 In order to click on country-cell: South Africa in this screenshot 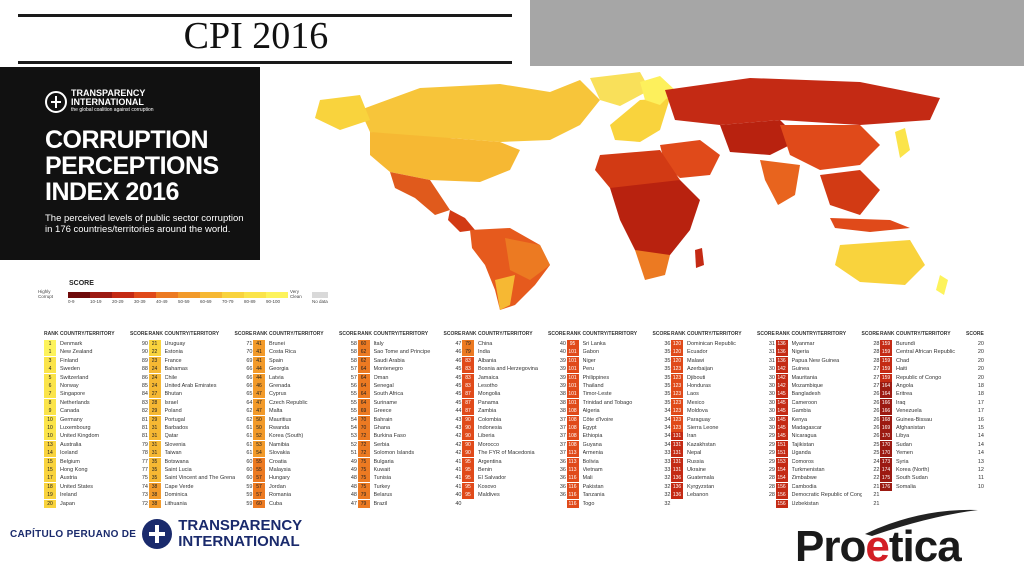, I will do `click(388, 394)`.